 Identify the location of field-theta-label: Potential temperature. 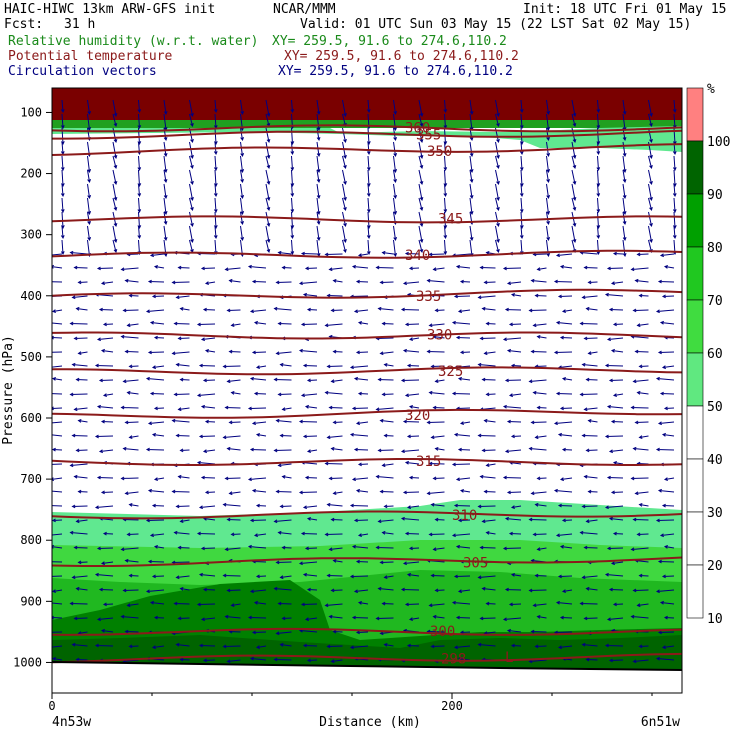
(90, 56).